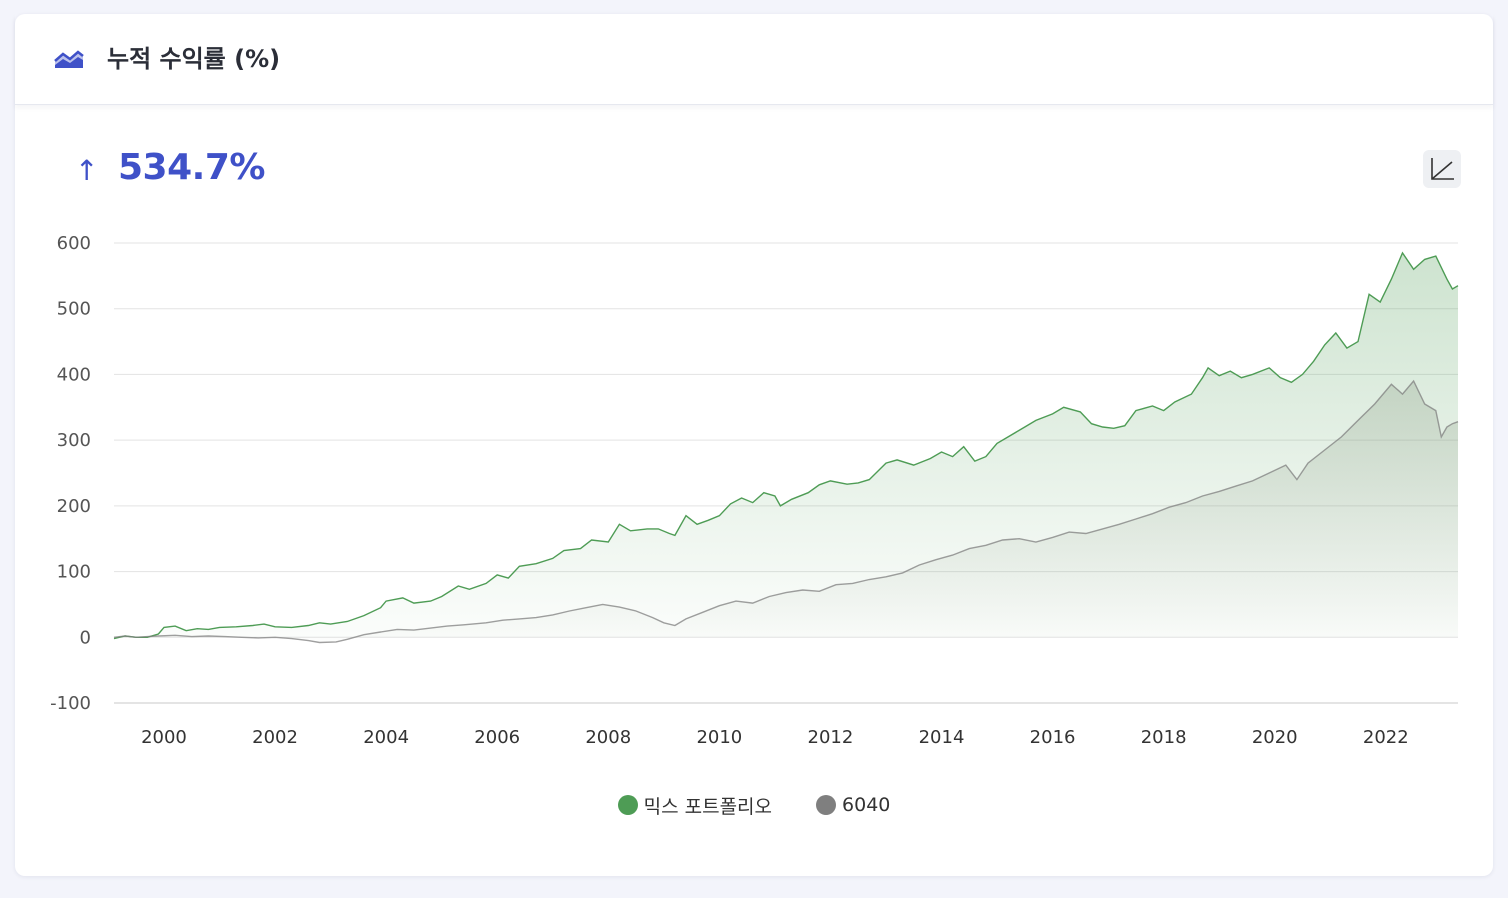  What do you see at coordinates (708, 806) in the screenshot?
I see `legend-label-mix: 믹스 포트폴리오` at bounding box center [708, 806].